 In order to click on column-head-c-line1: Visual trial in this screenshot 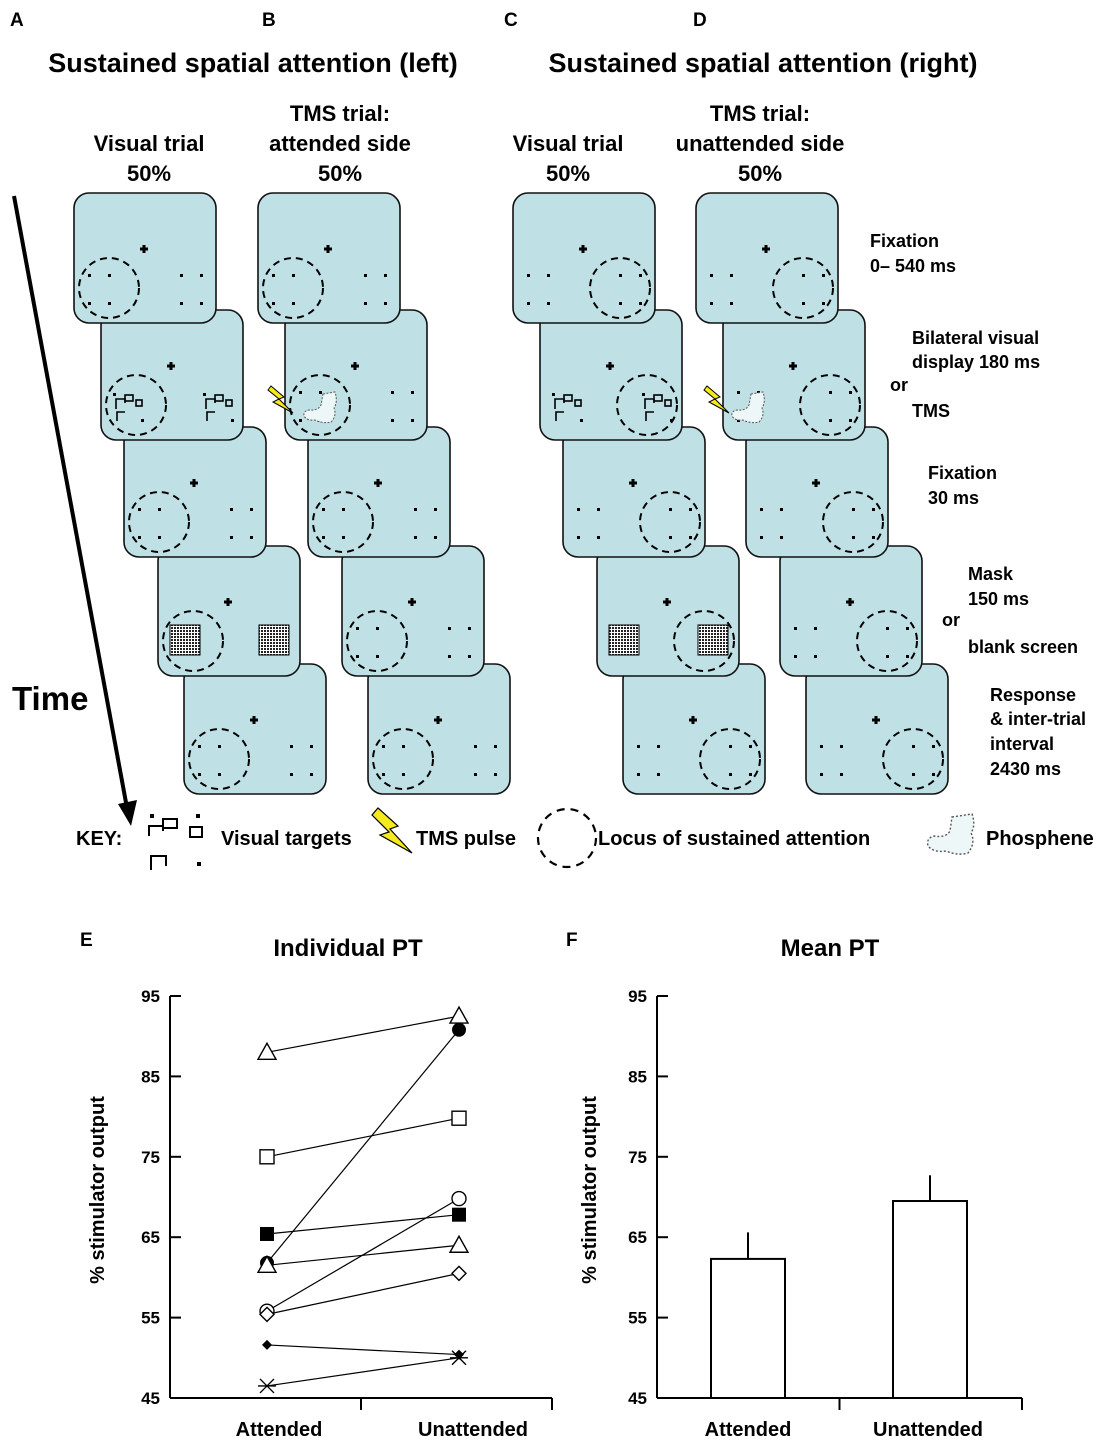, I will do `click(568, 143)`.